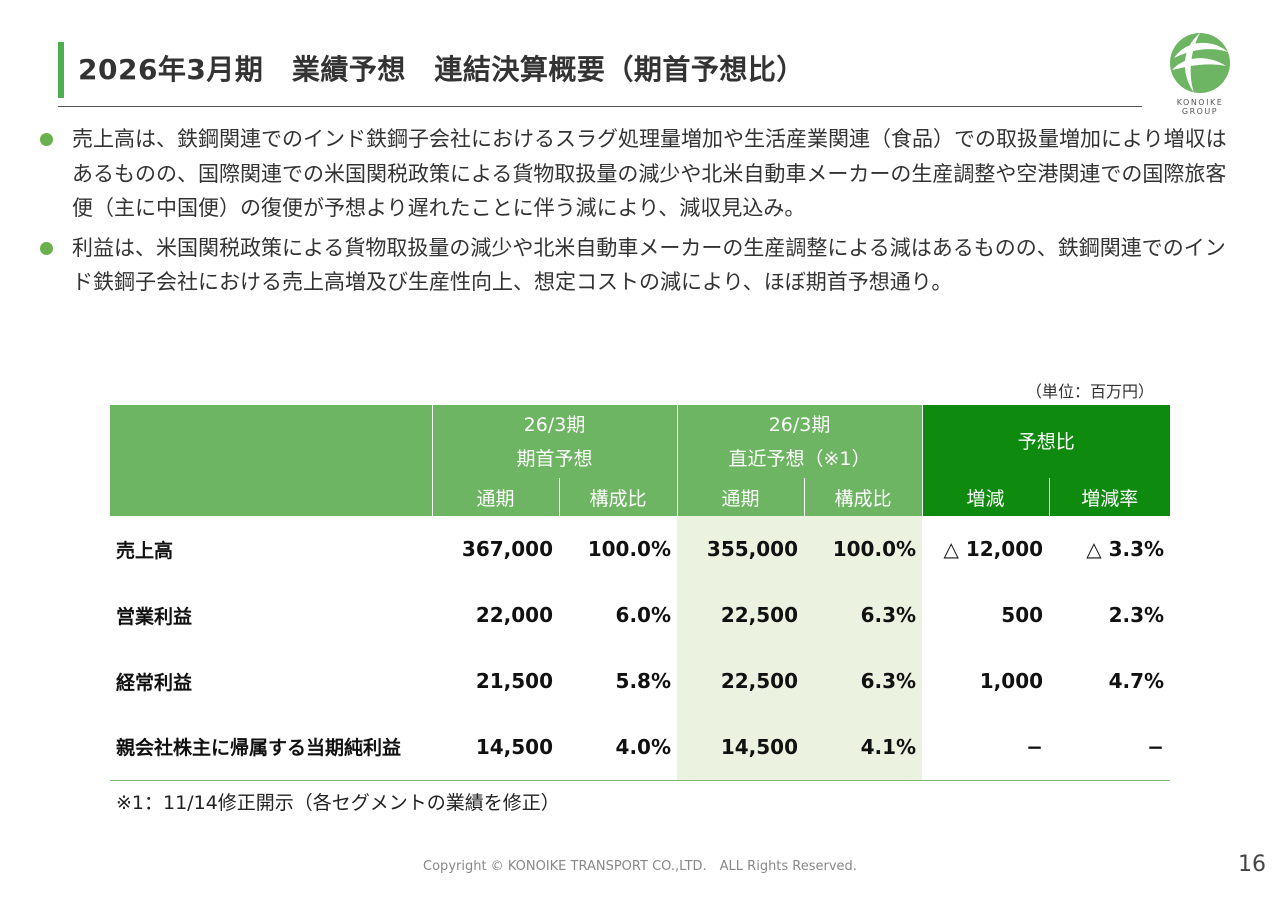  What do you see at coordinates (1011, 681) in the screenshot?
I see `cell-change: 1,000` at bounding box center [1011, 681].